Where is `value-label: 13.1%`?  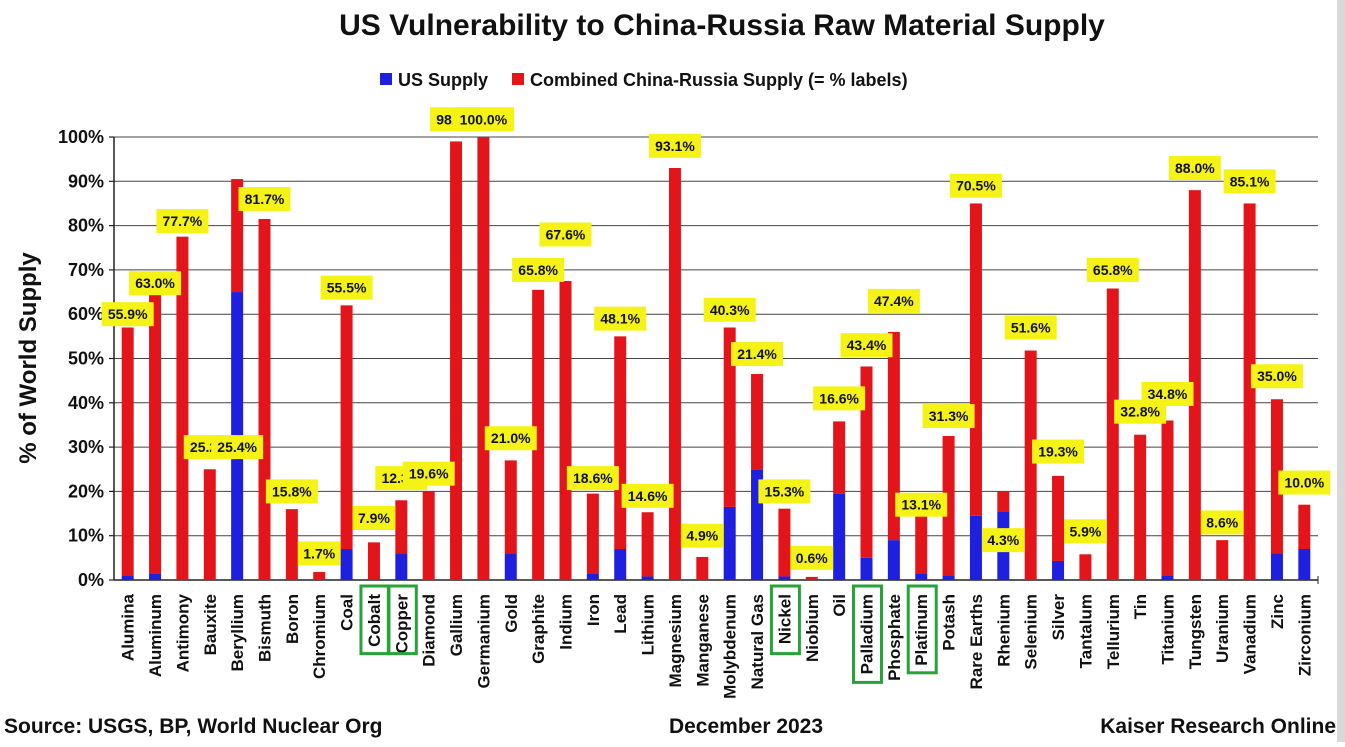
value-label: 13.1% is located at coordinates (921, 505).